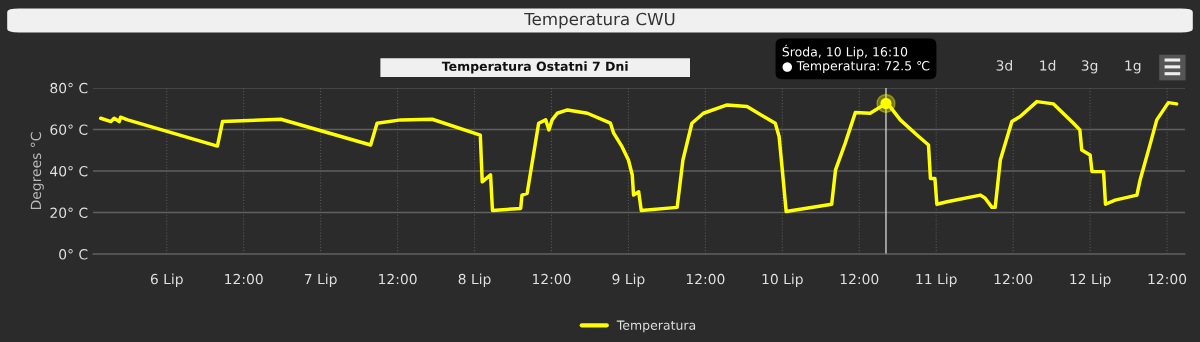  I want to click on x-tick-label: 9 Lip, so click(628, 280).